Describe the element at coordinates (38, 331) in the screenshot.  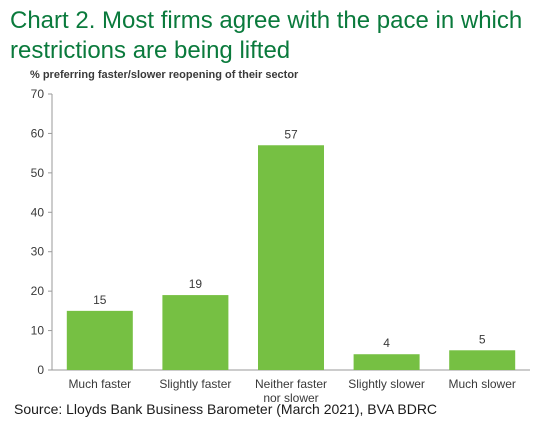
I see `y-tick-label: 10` at that location.